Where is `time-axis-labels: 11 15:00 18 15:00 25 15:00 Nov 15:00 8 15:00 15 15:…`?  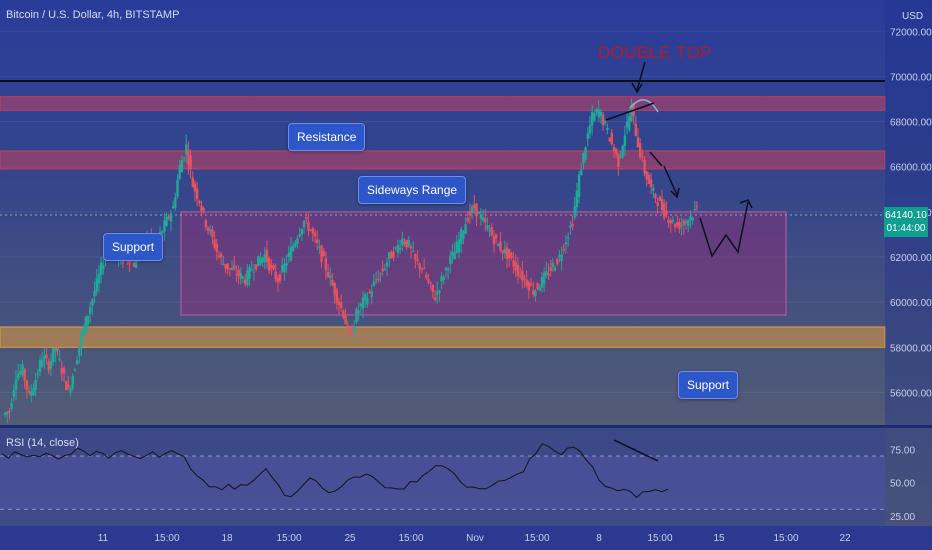 time-axis-labels: 11 15:00 18 15:00 25 15:00 Nov 15:00 8 15:00 15 15:… is located at coordinates (474, 538).